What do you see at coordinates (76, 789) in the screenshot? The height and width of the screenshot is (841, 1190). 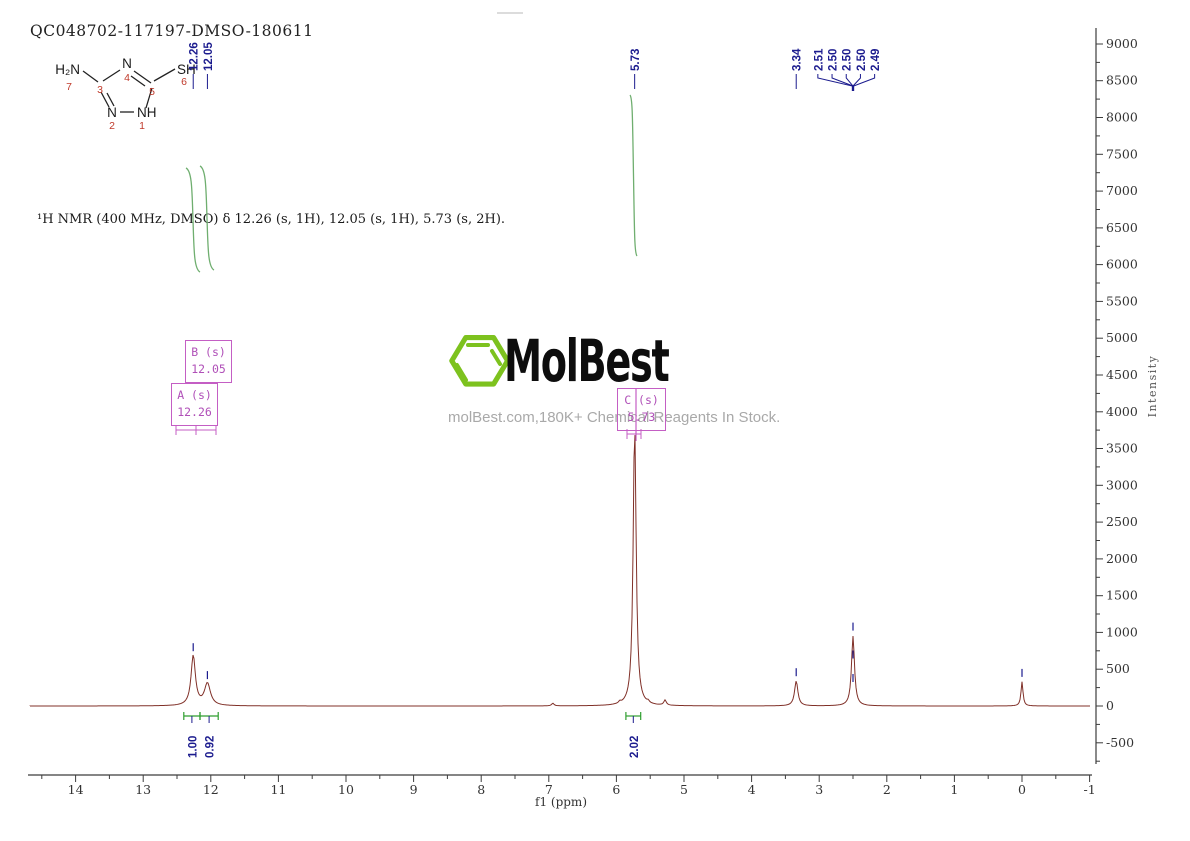 I see `x-tick-label: 14` at bounding box center [76, 789].